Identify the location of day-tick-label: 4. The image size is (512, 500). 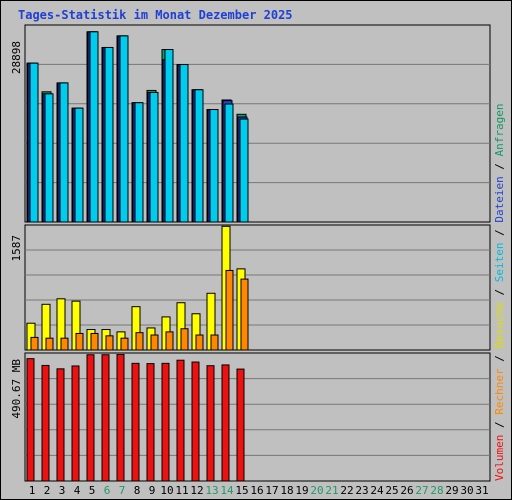
(77, 490).